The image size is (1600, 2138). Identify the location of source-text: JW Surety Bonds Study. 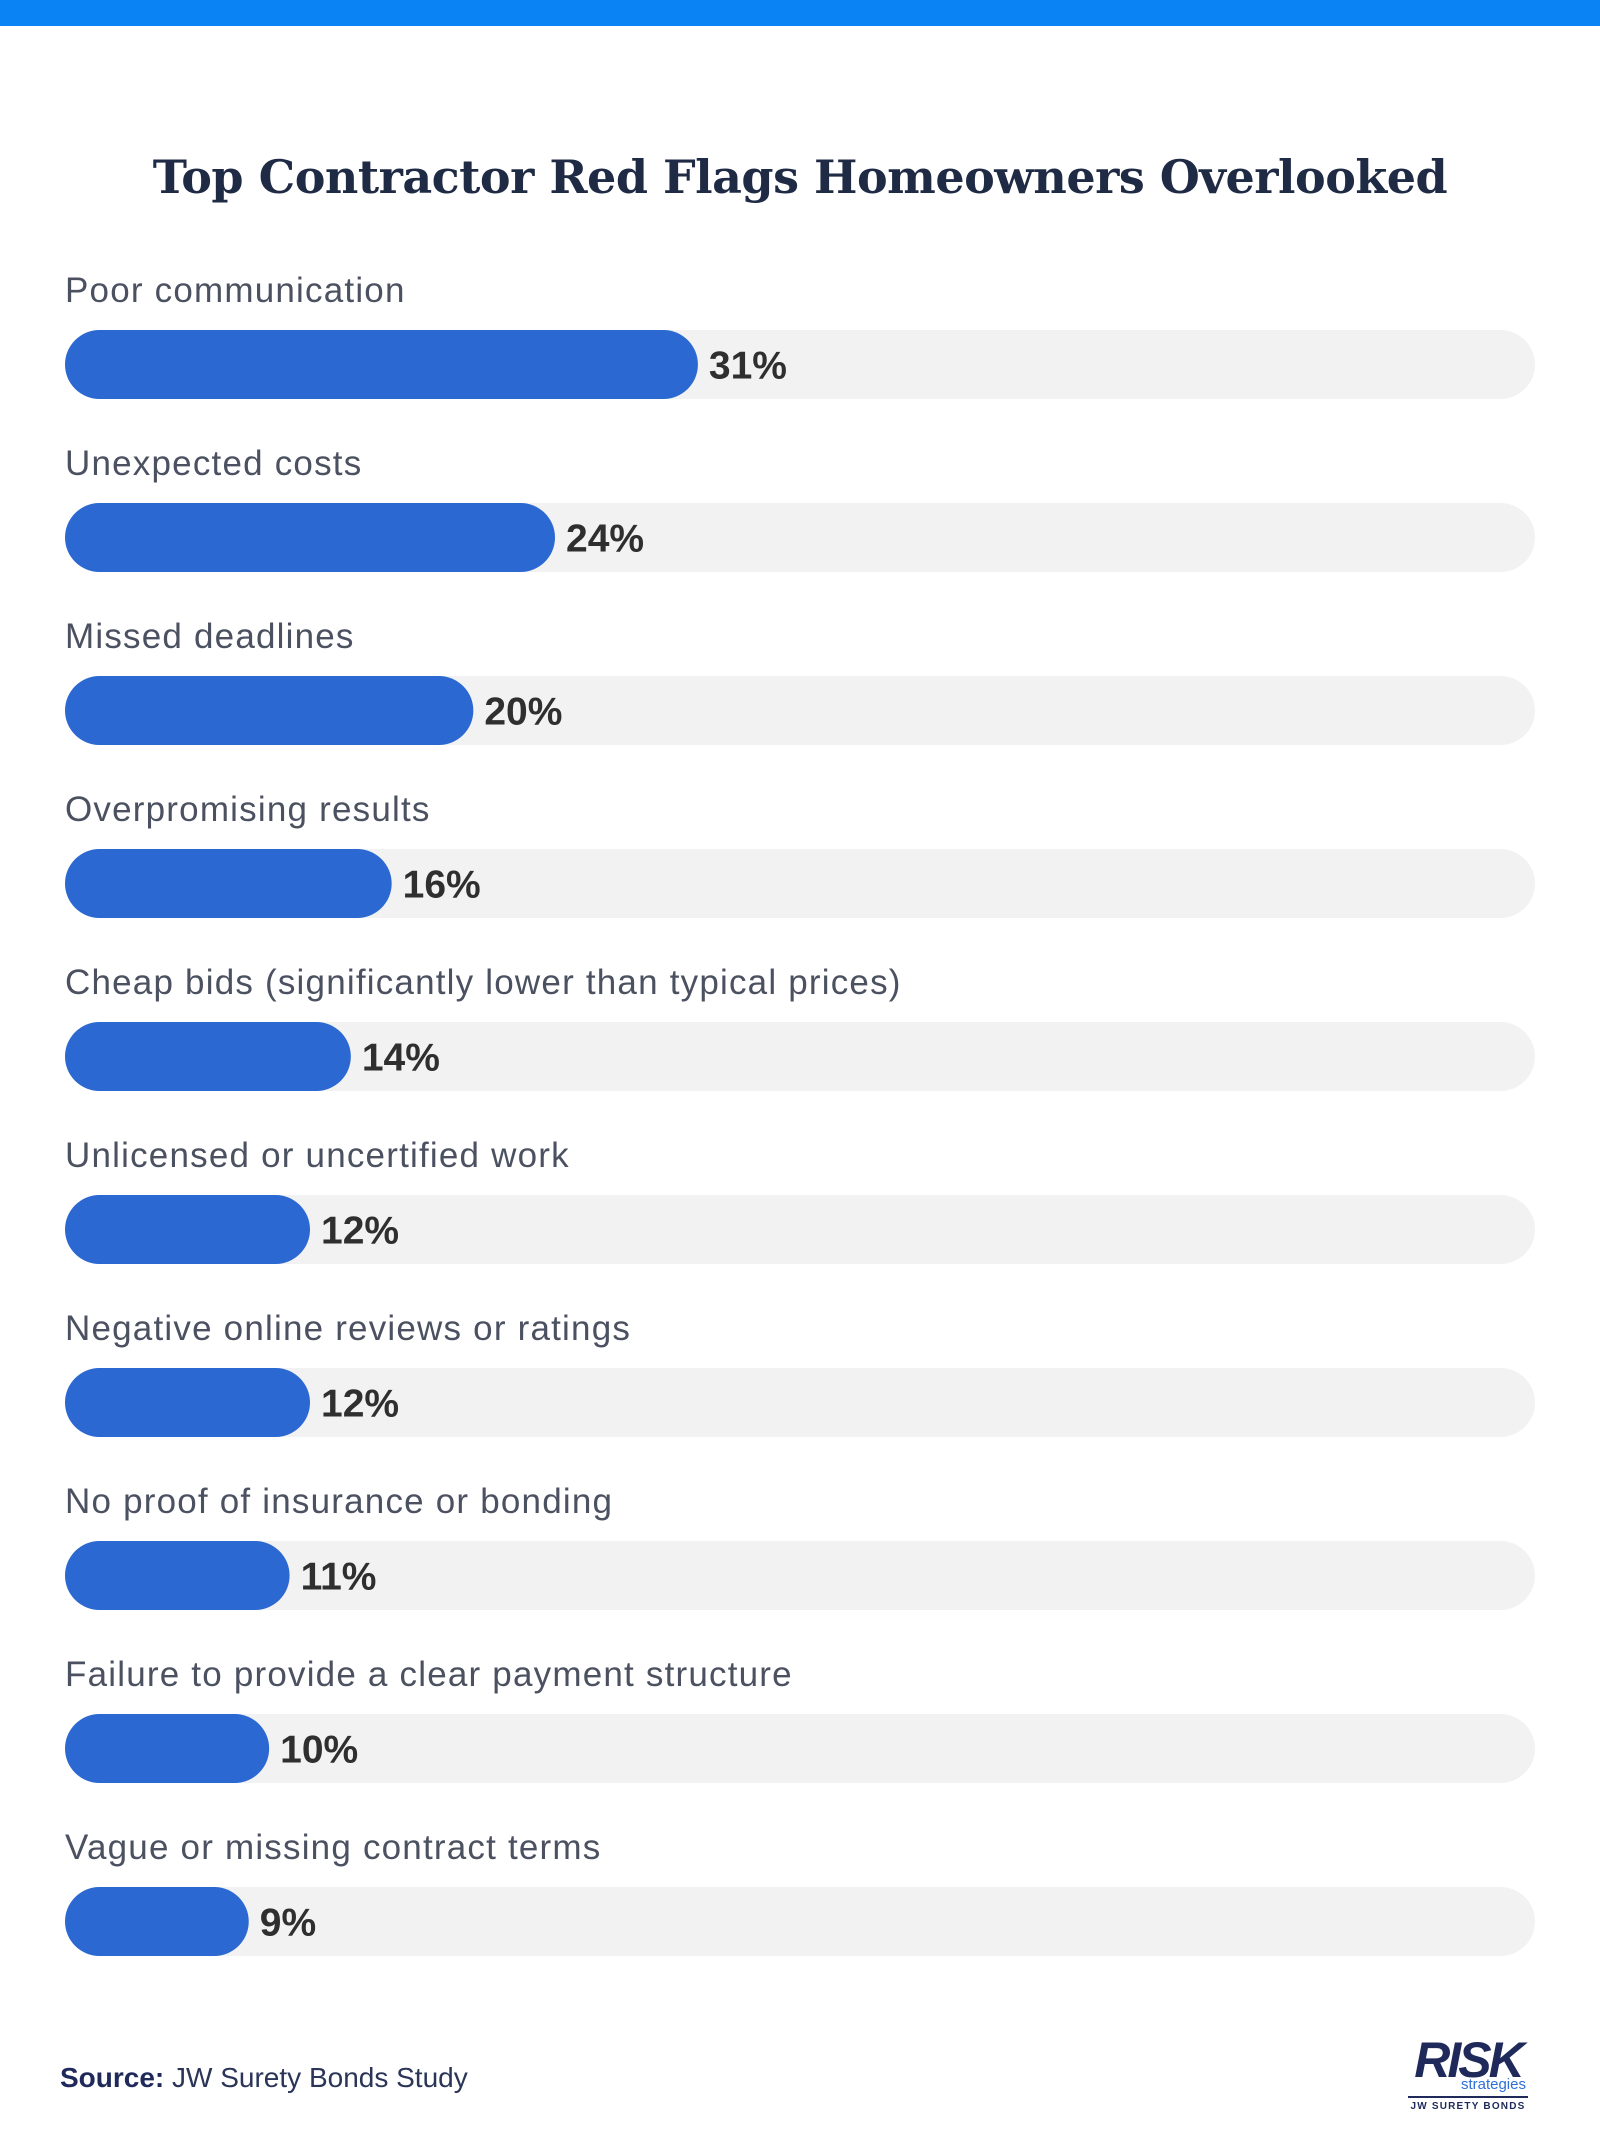
(316, 2077).